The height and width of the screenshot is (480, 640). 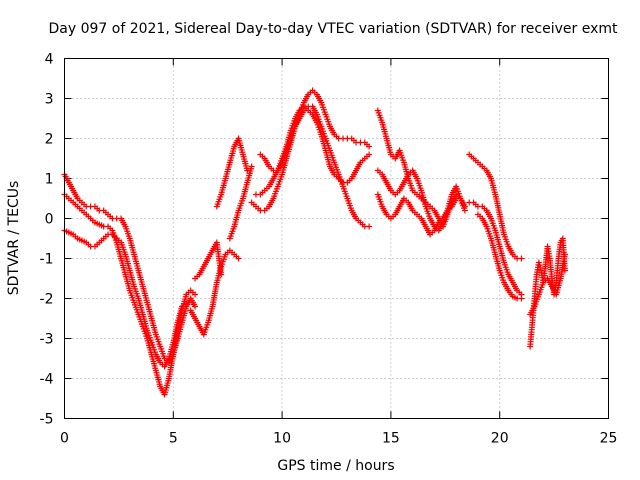 I want to click on y-tick-label: 1, so click(x=49, y=180).